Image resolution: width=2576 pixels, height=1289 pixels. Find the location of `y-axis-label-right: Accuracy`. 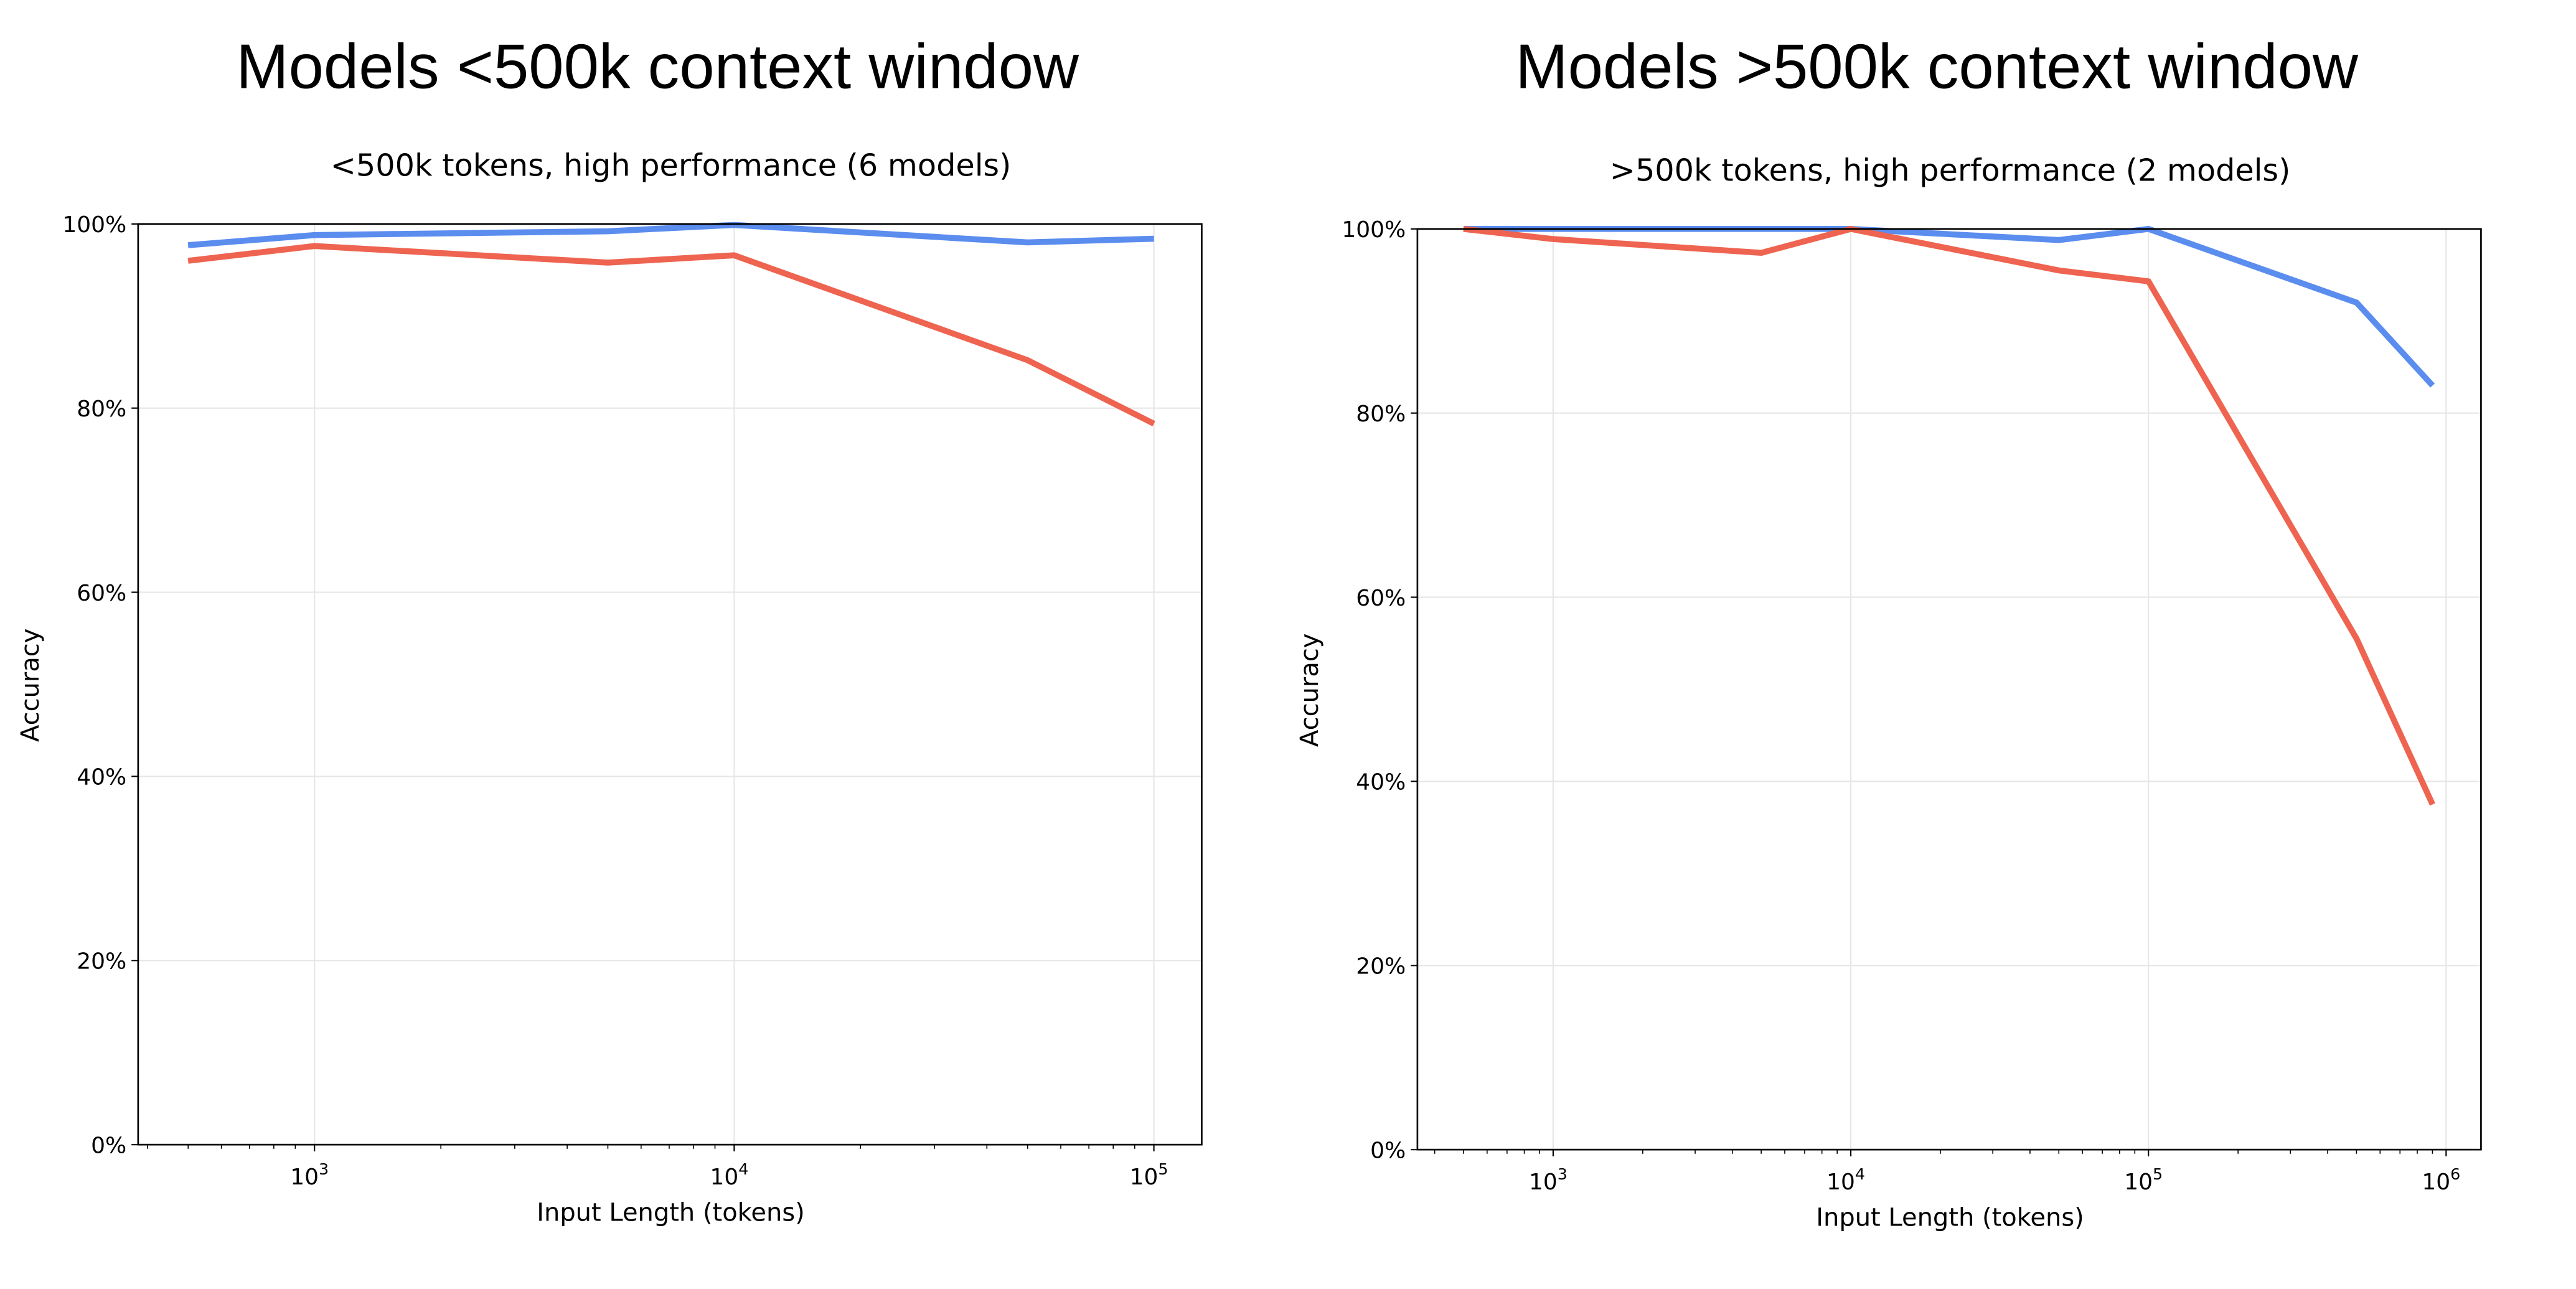

y-axis-label-right: Accuracy is located at coordinates (1309, 690).